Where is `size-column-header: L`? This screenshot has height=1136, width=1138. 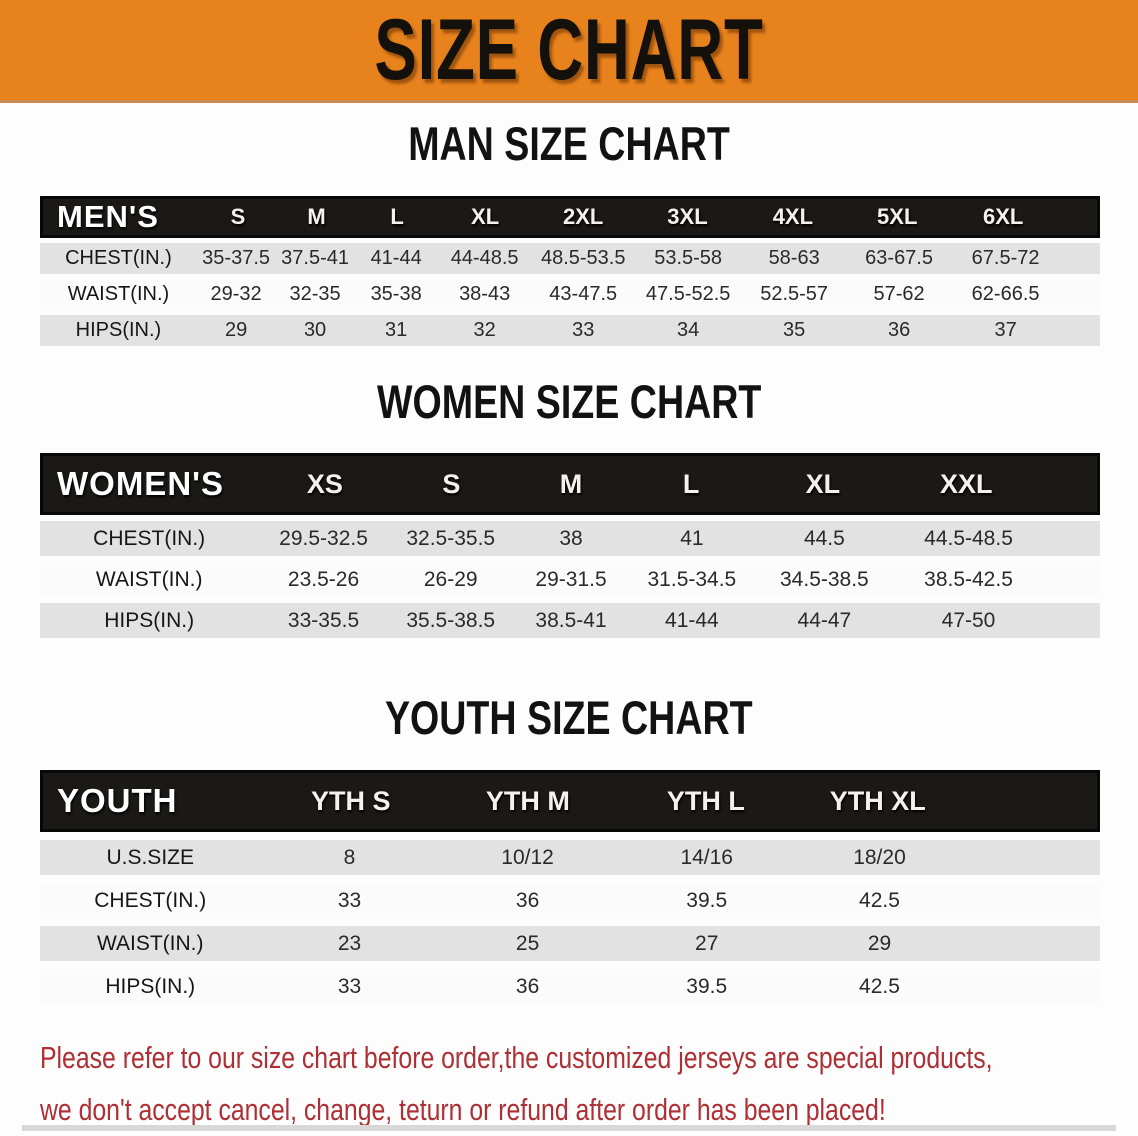 size-column-header: L is located at coordinates (691, 483).